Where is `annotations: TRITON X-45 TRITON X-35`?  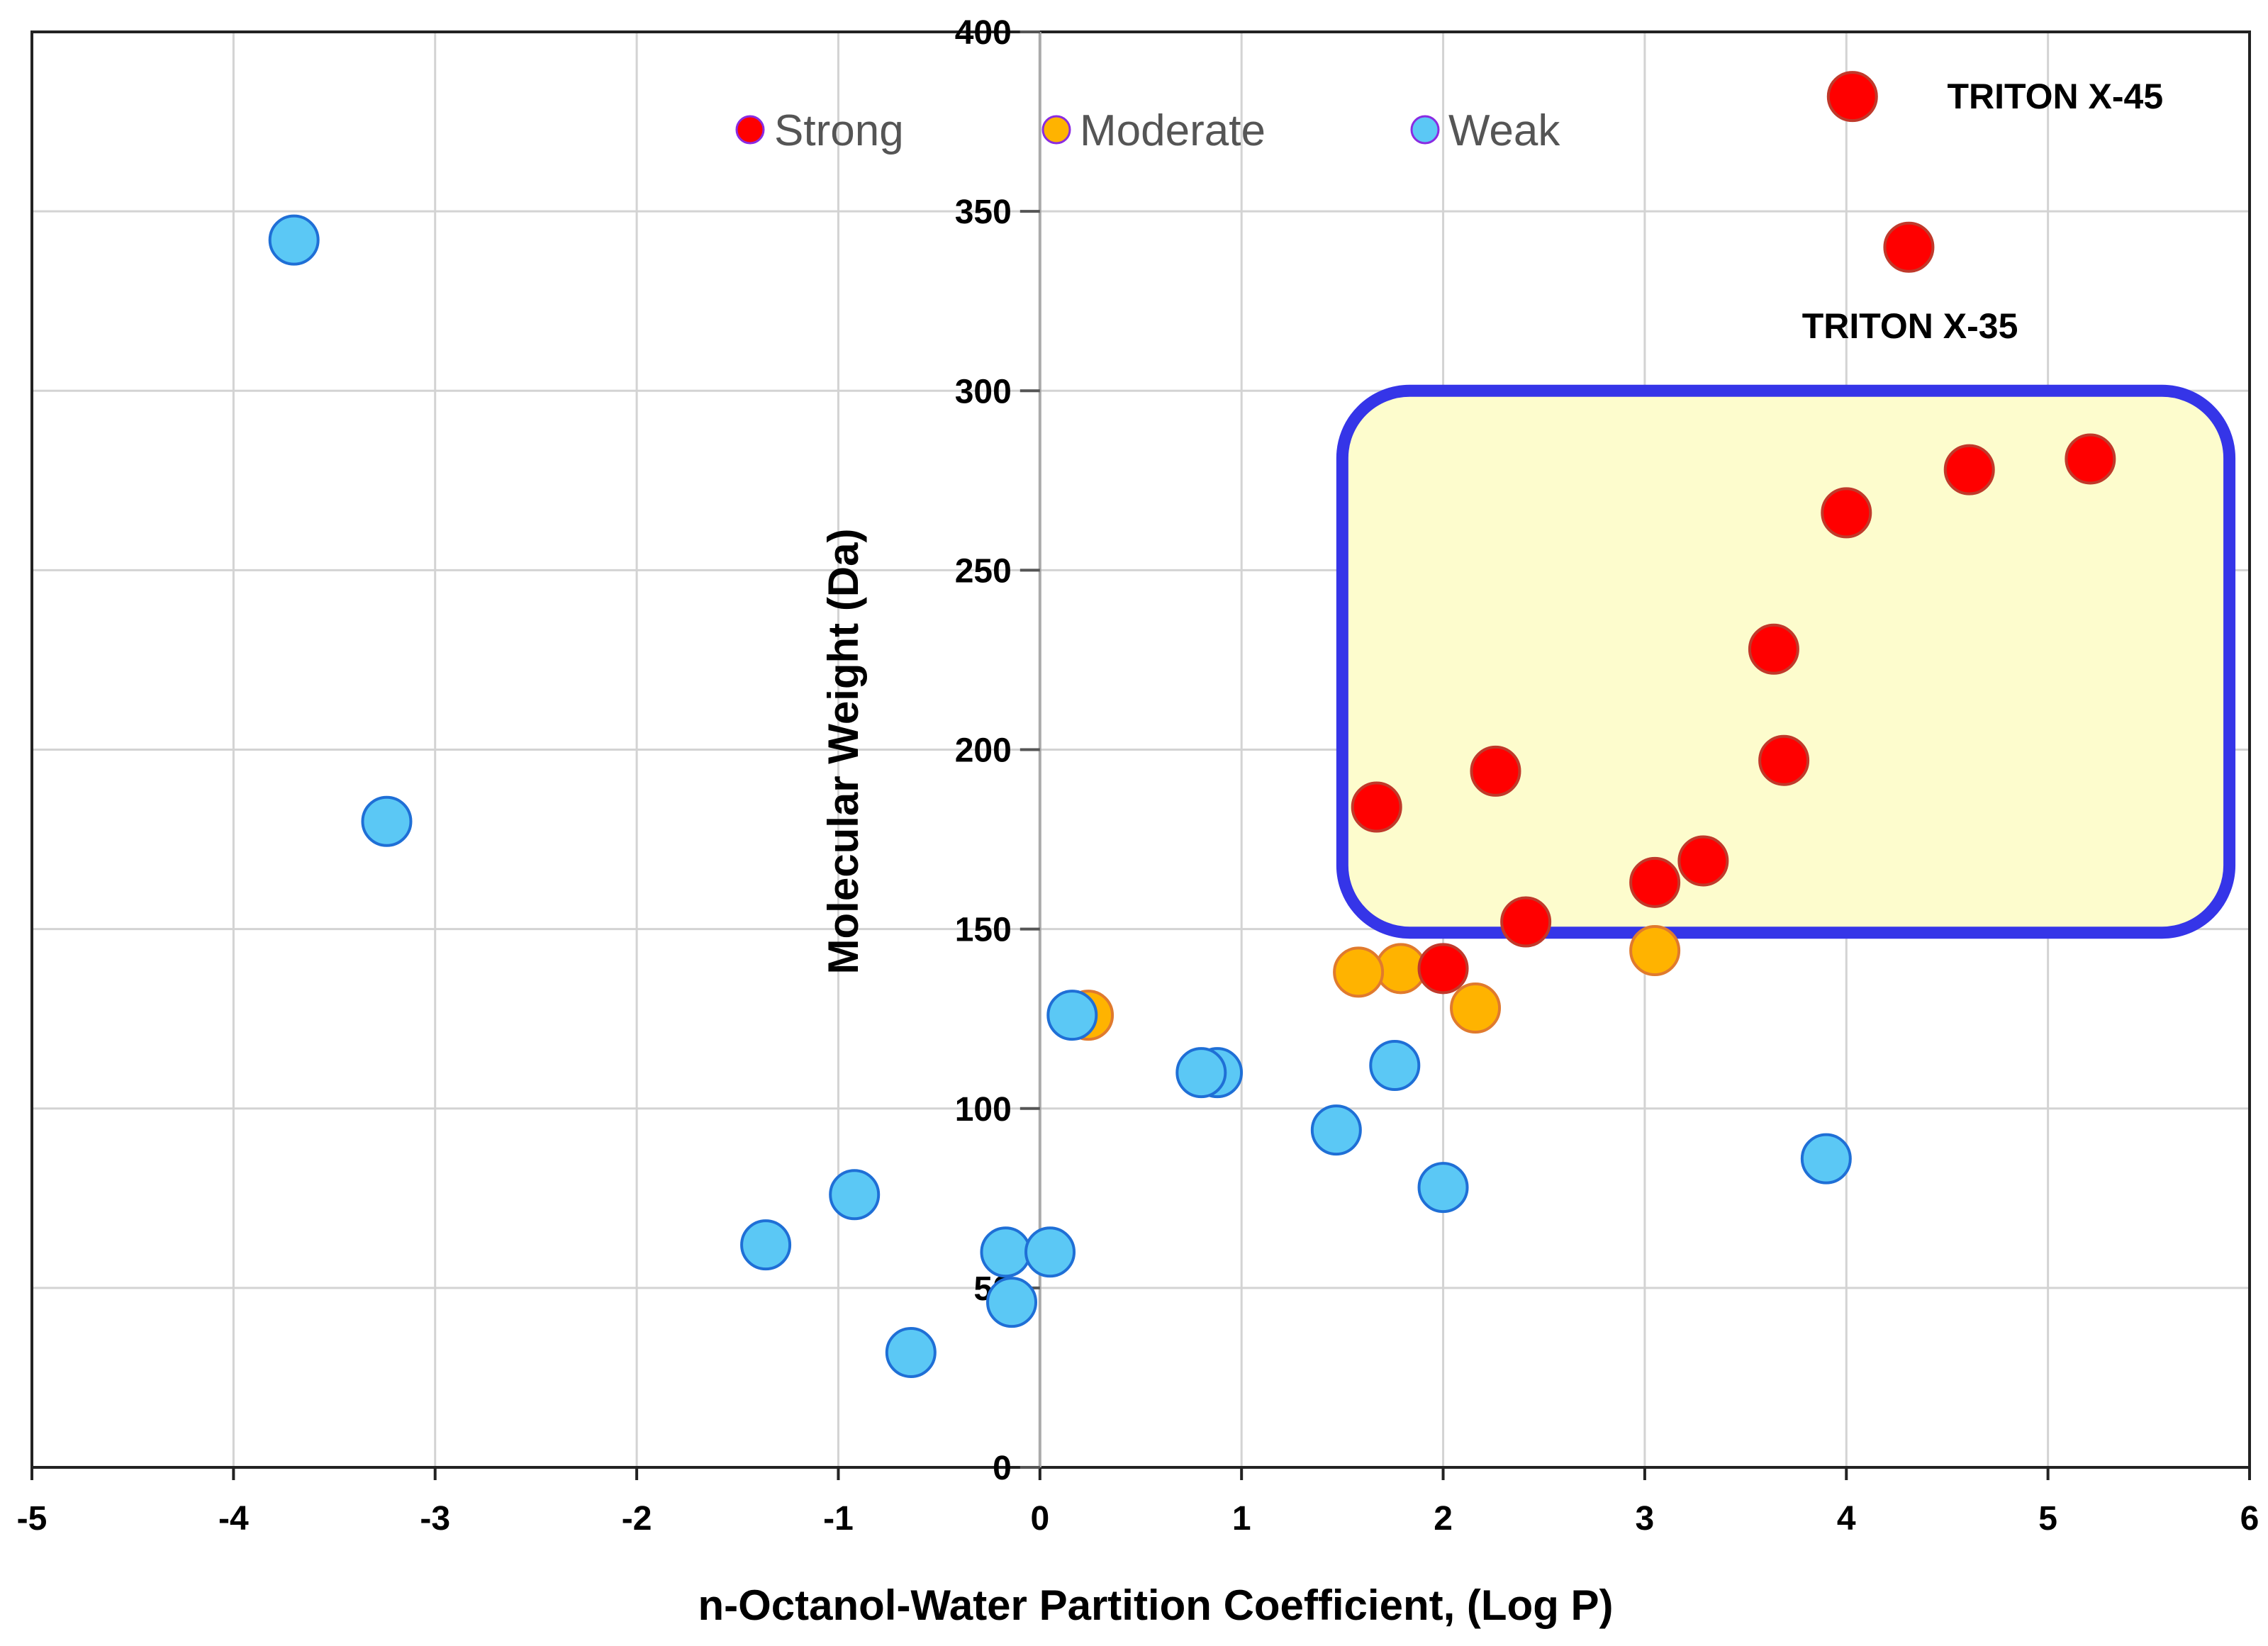 annotations: TRITON X-45 TRITON X-35 is located at coordinates (1982, 211).